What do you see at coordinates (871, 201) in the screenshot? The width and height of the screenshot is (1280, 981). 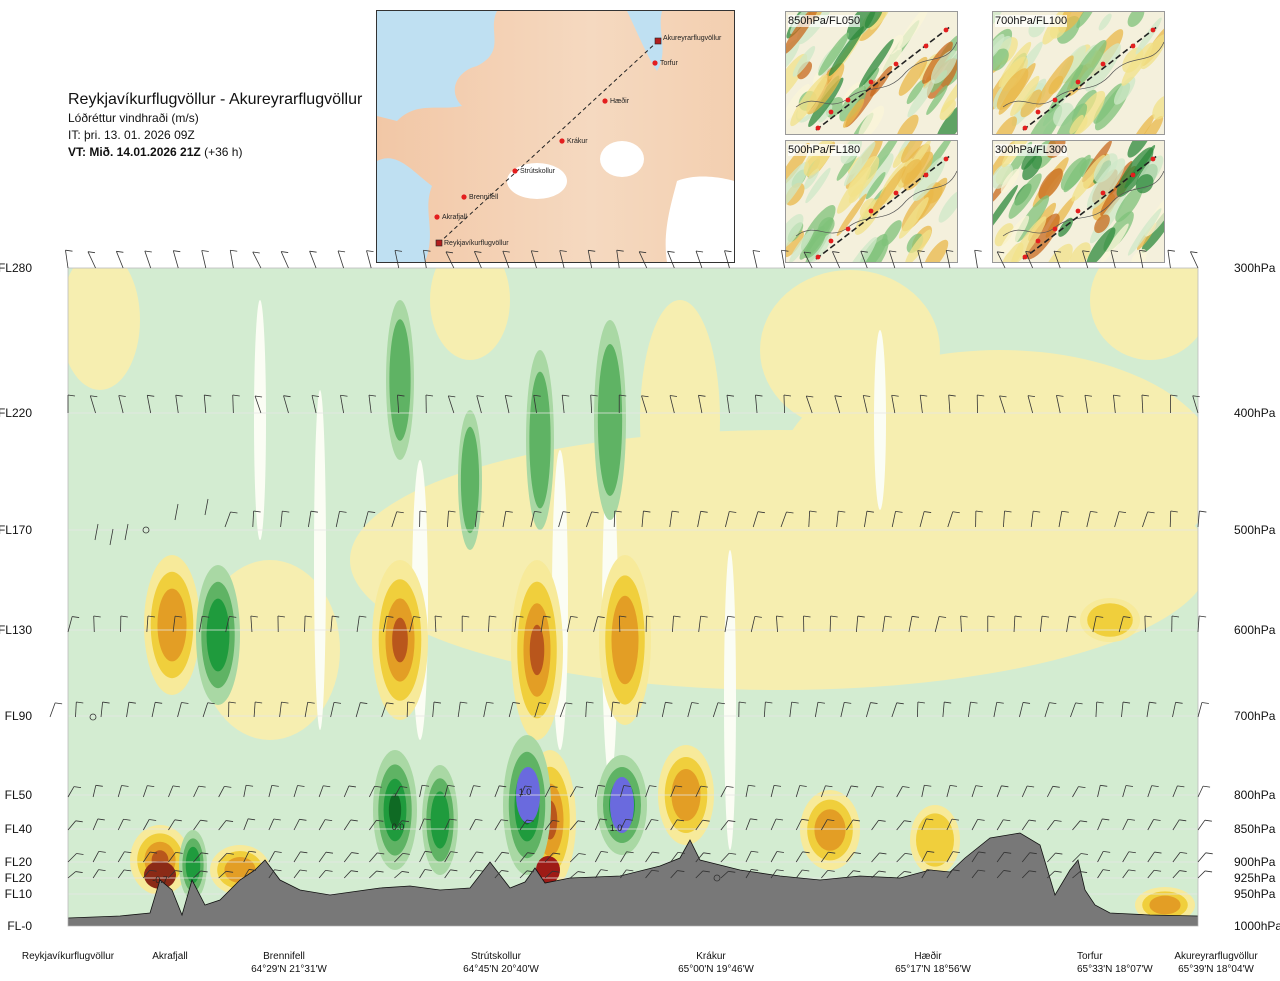 I see `level-panel: 500hPa/FL180` at bounding box center [871, 201].